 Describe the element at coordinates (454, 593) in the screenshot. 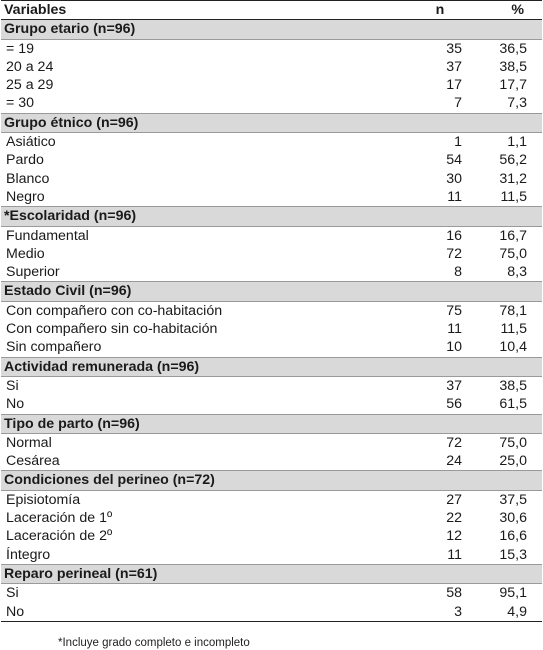

I see `cell-n: 58` at that location.